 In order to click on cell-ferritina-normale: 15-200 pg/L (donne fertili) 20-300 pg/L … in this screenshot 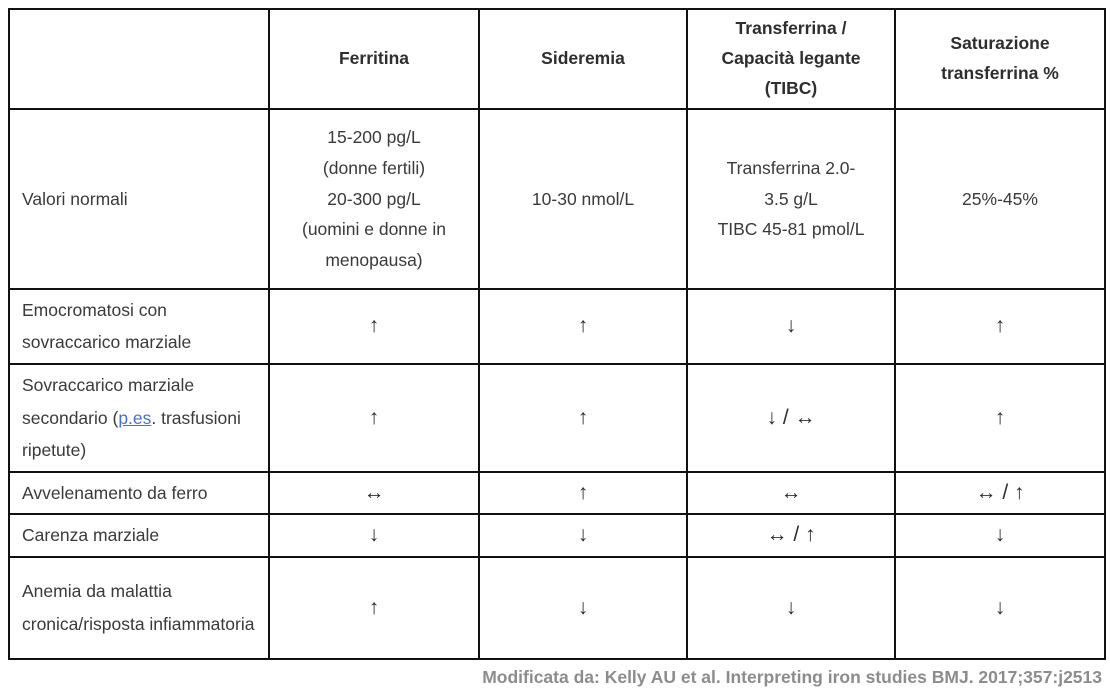, I will do `click(374, 199)`.